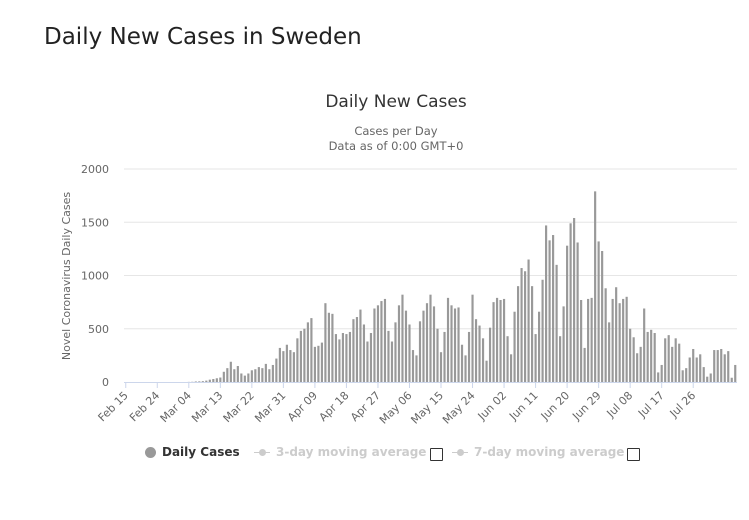 The width and height of the screenshot is (749, 520). I want to click on legend-item-daily-cases: Daily Cases, so click(192, 452).